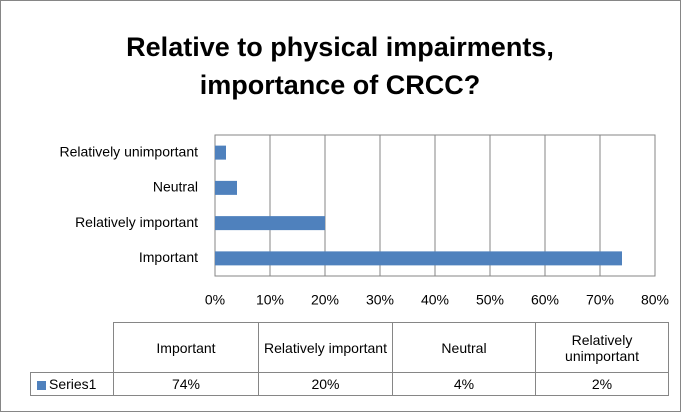 The height and width of the screenshot is (412, 681). Describe the element at coordinates (215, 300) in the screenshot. I see `x-tick-label: 0%` at that location.